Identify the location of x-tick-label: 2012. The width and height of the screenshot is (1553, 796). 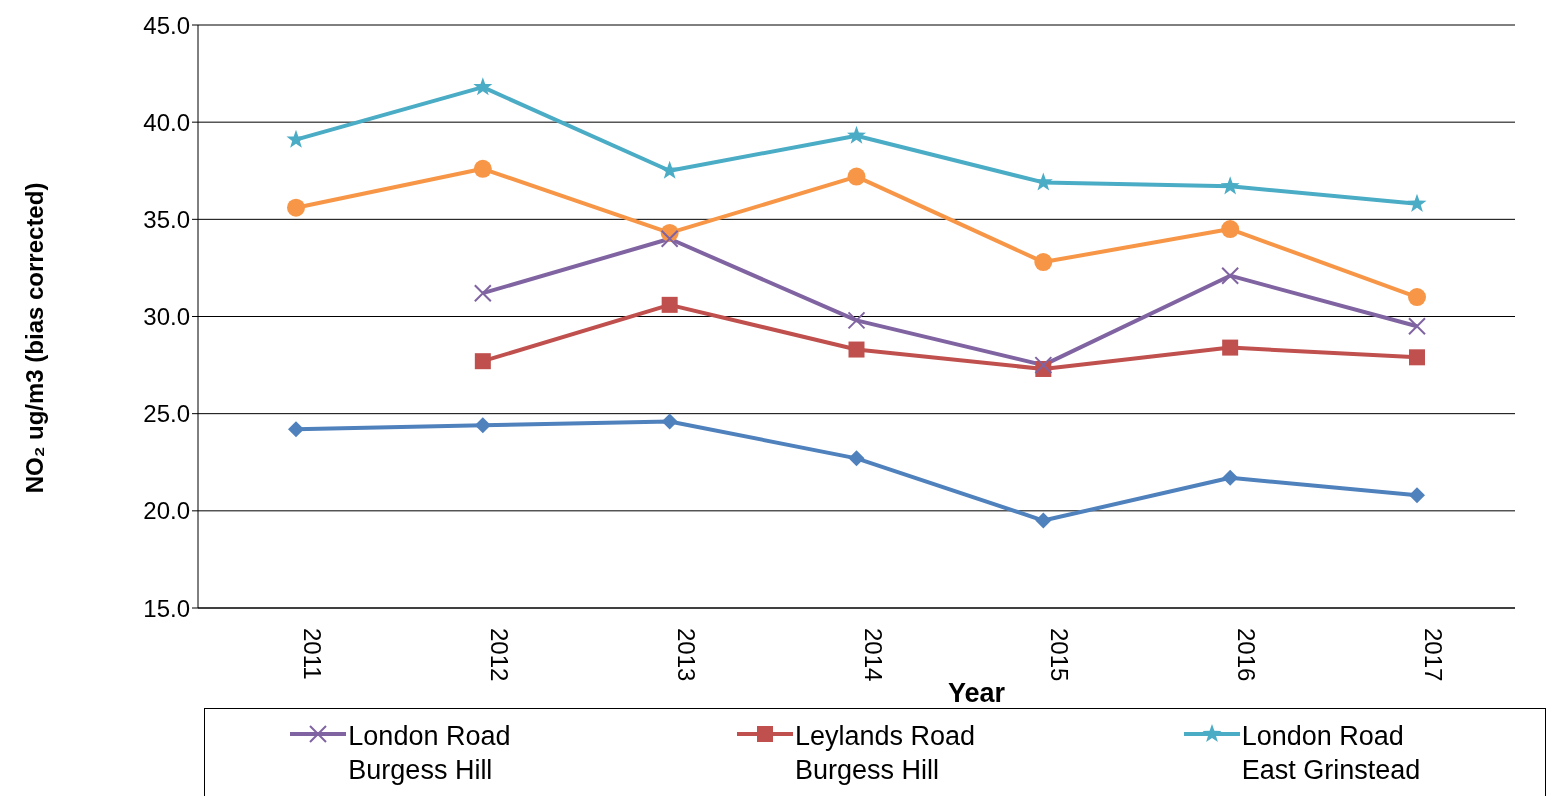
(499, 655).